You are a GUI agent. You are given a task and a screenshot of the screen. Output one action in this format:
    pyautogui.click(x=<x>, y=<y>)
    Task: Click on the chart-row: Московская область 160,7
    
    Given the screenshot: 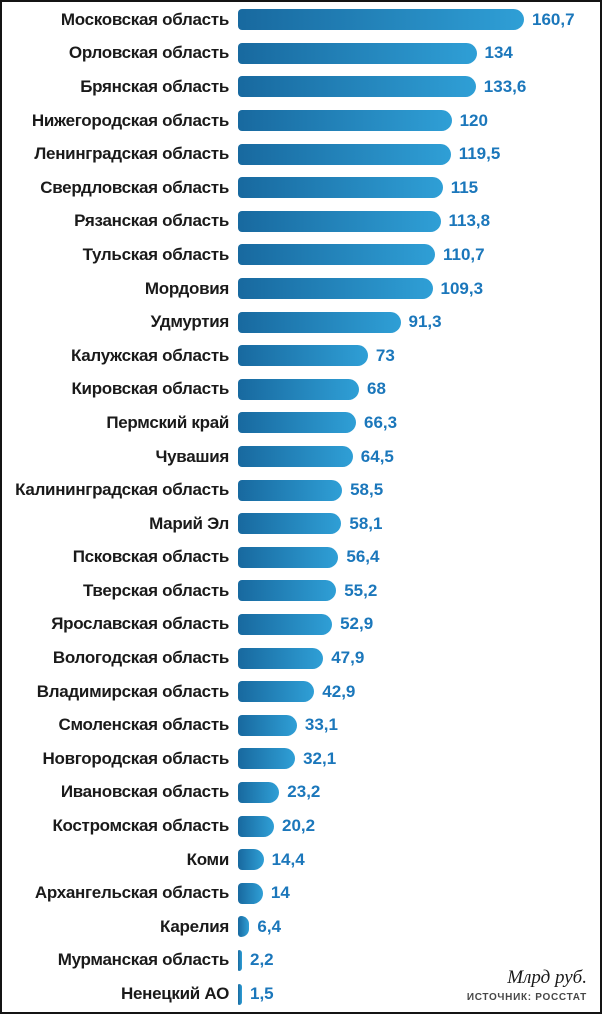 What is the action you would take?
    pyautogui.click(x=301, y=20)
    